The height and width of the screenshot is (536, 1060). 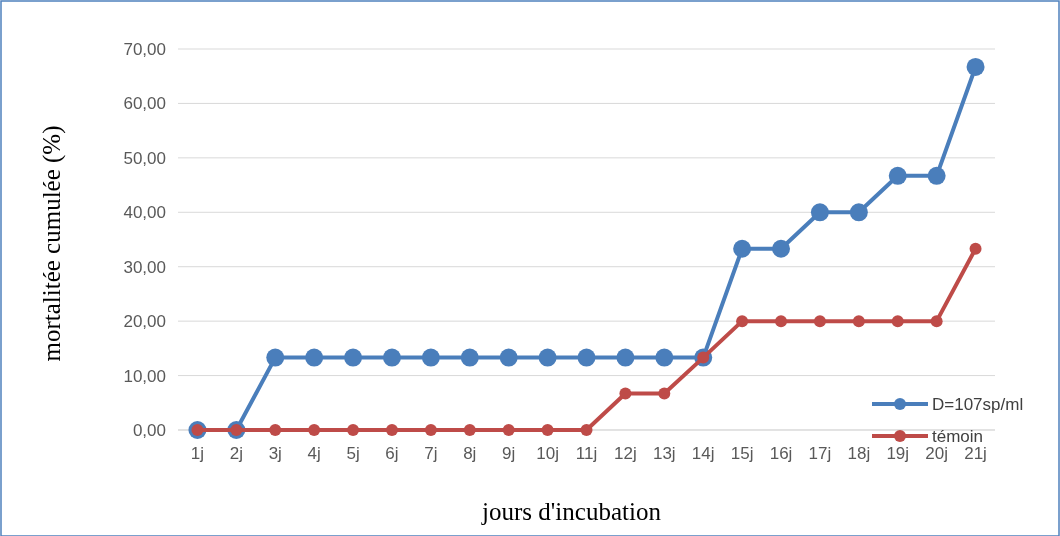 What do you see at coordinates (197, 453) in the screenshot?
I see `x-tick-label: 1j` at bounding box center [197, 453].